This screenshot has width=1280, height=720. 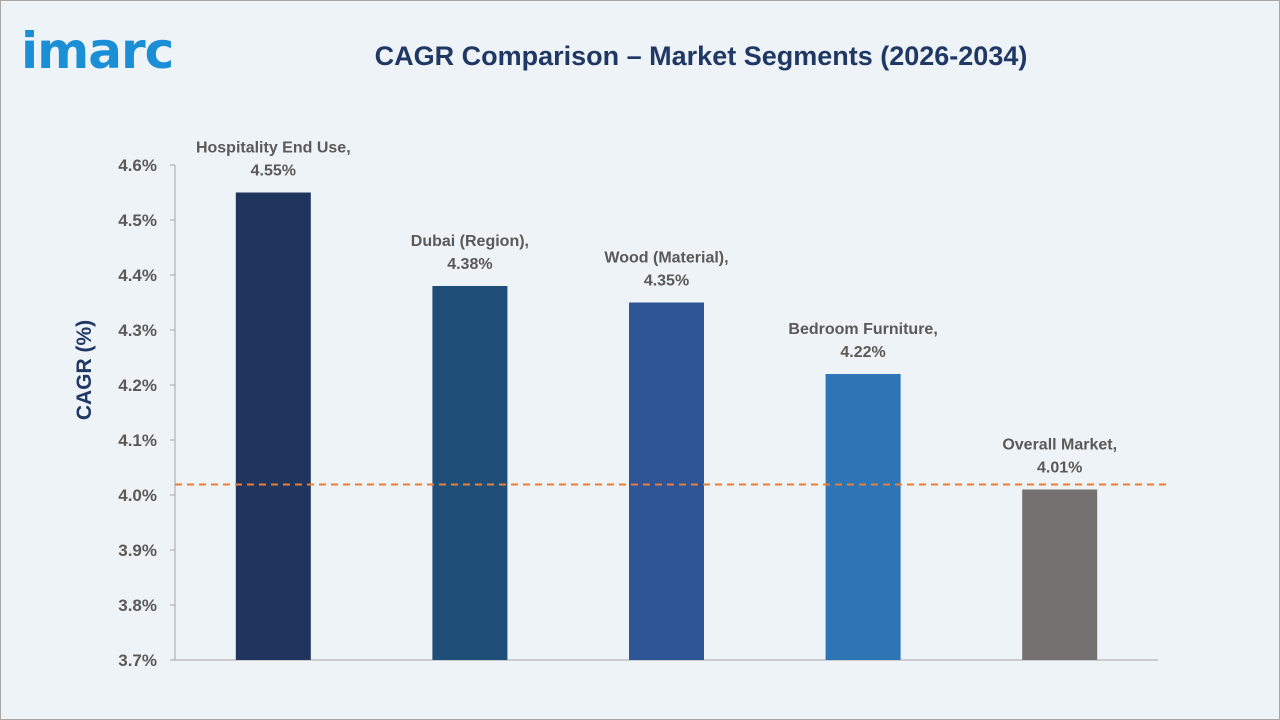 I want to click on data-label-name: Overall Market,, so click(x=1059, y=445).